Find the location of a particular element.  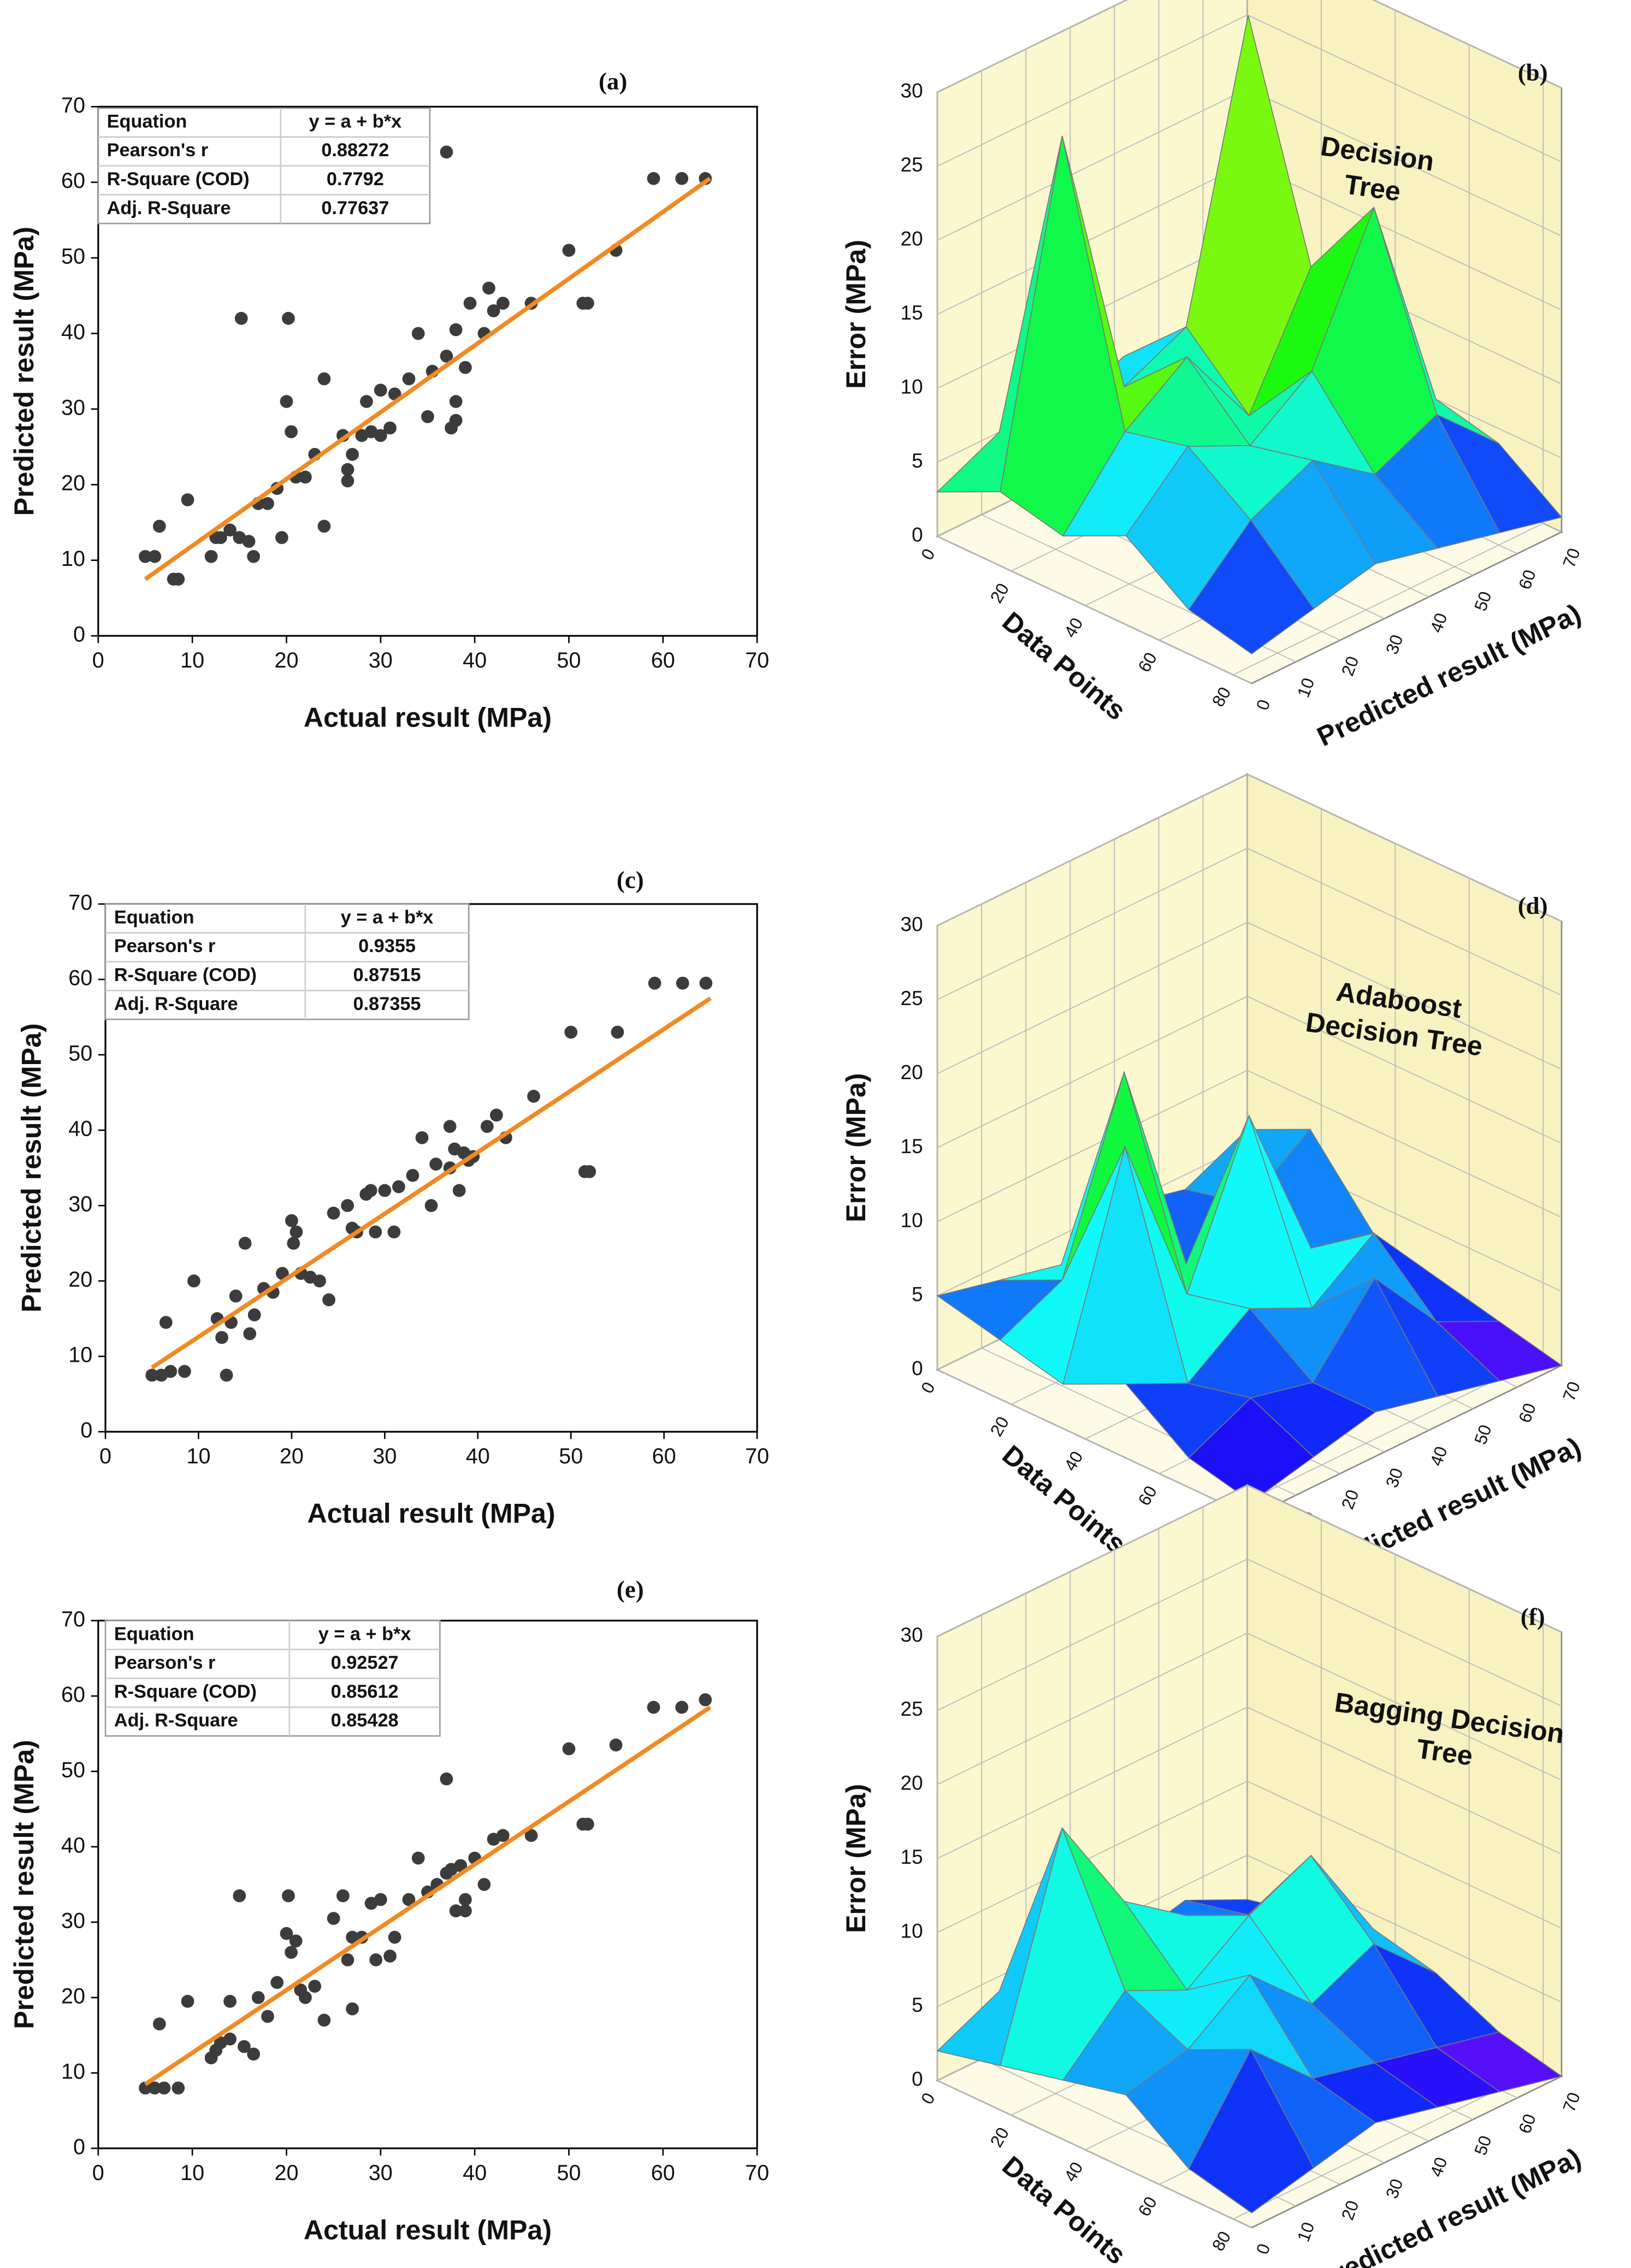

y-tick-label: 0 is located at coordinates (79, 2147).